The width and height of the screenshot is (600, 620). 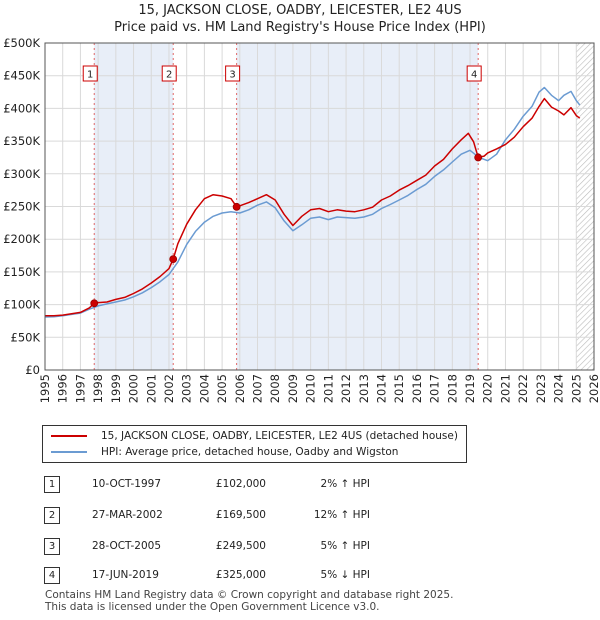 I want to click on x-tick-label: 2006, so click(x=240, y=388).